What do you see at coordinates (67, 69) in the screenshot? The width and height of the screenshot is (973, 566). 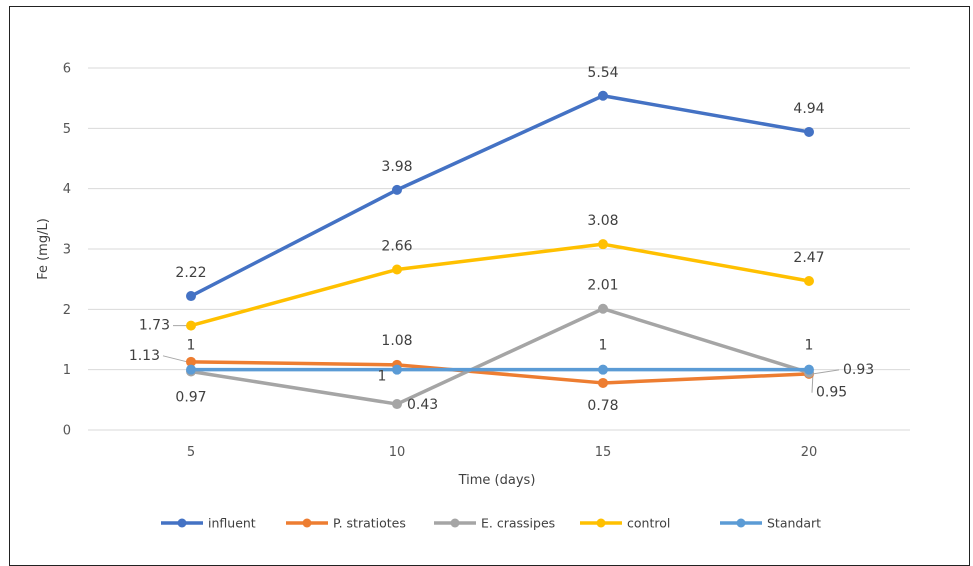 I see `y-tick-label-6: 6` at bounding box center [67, 69].